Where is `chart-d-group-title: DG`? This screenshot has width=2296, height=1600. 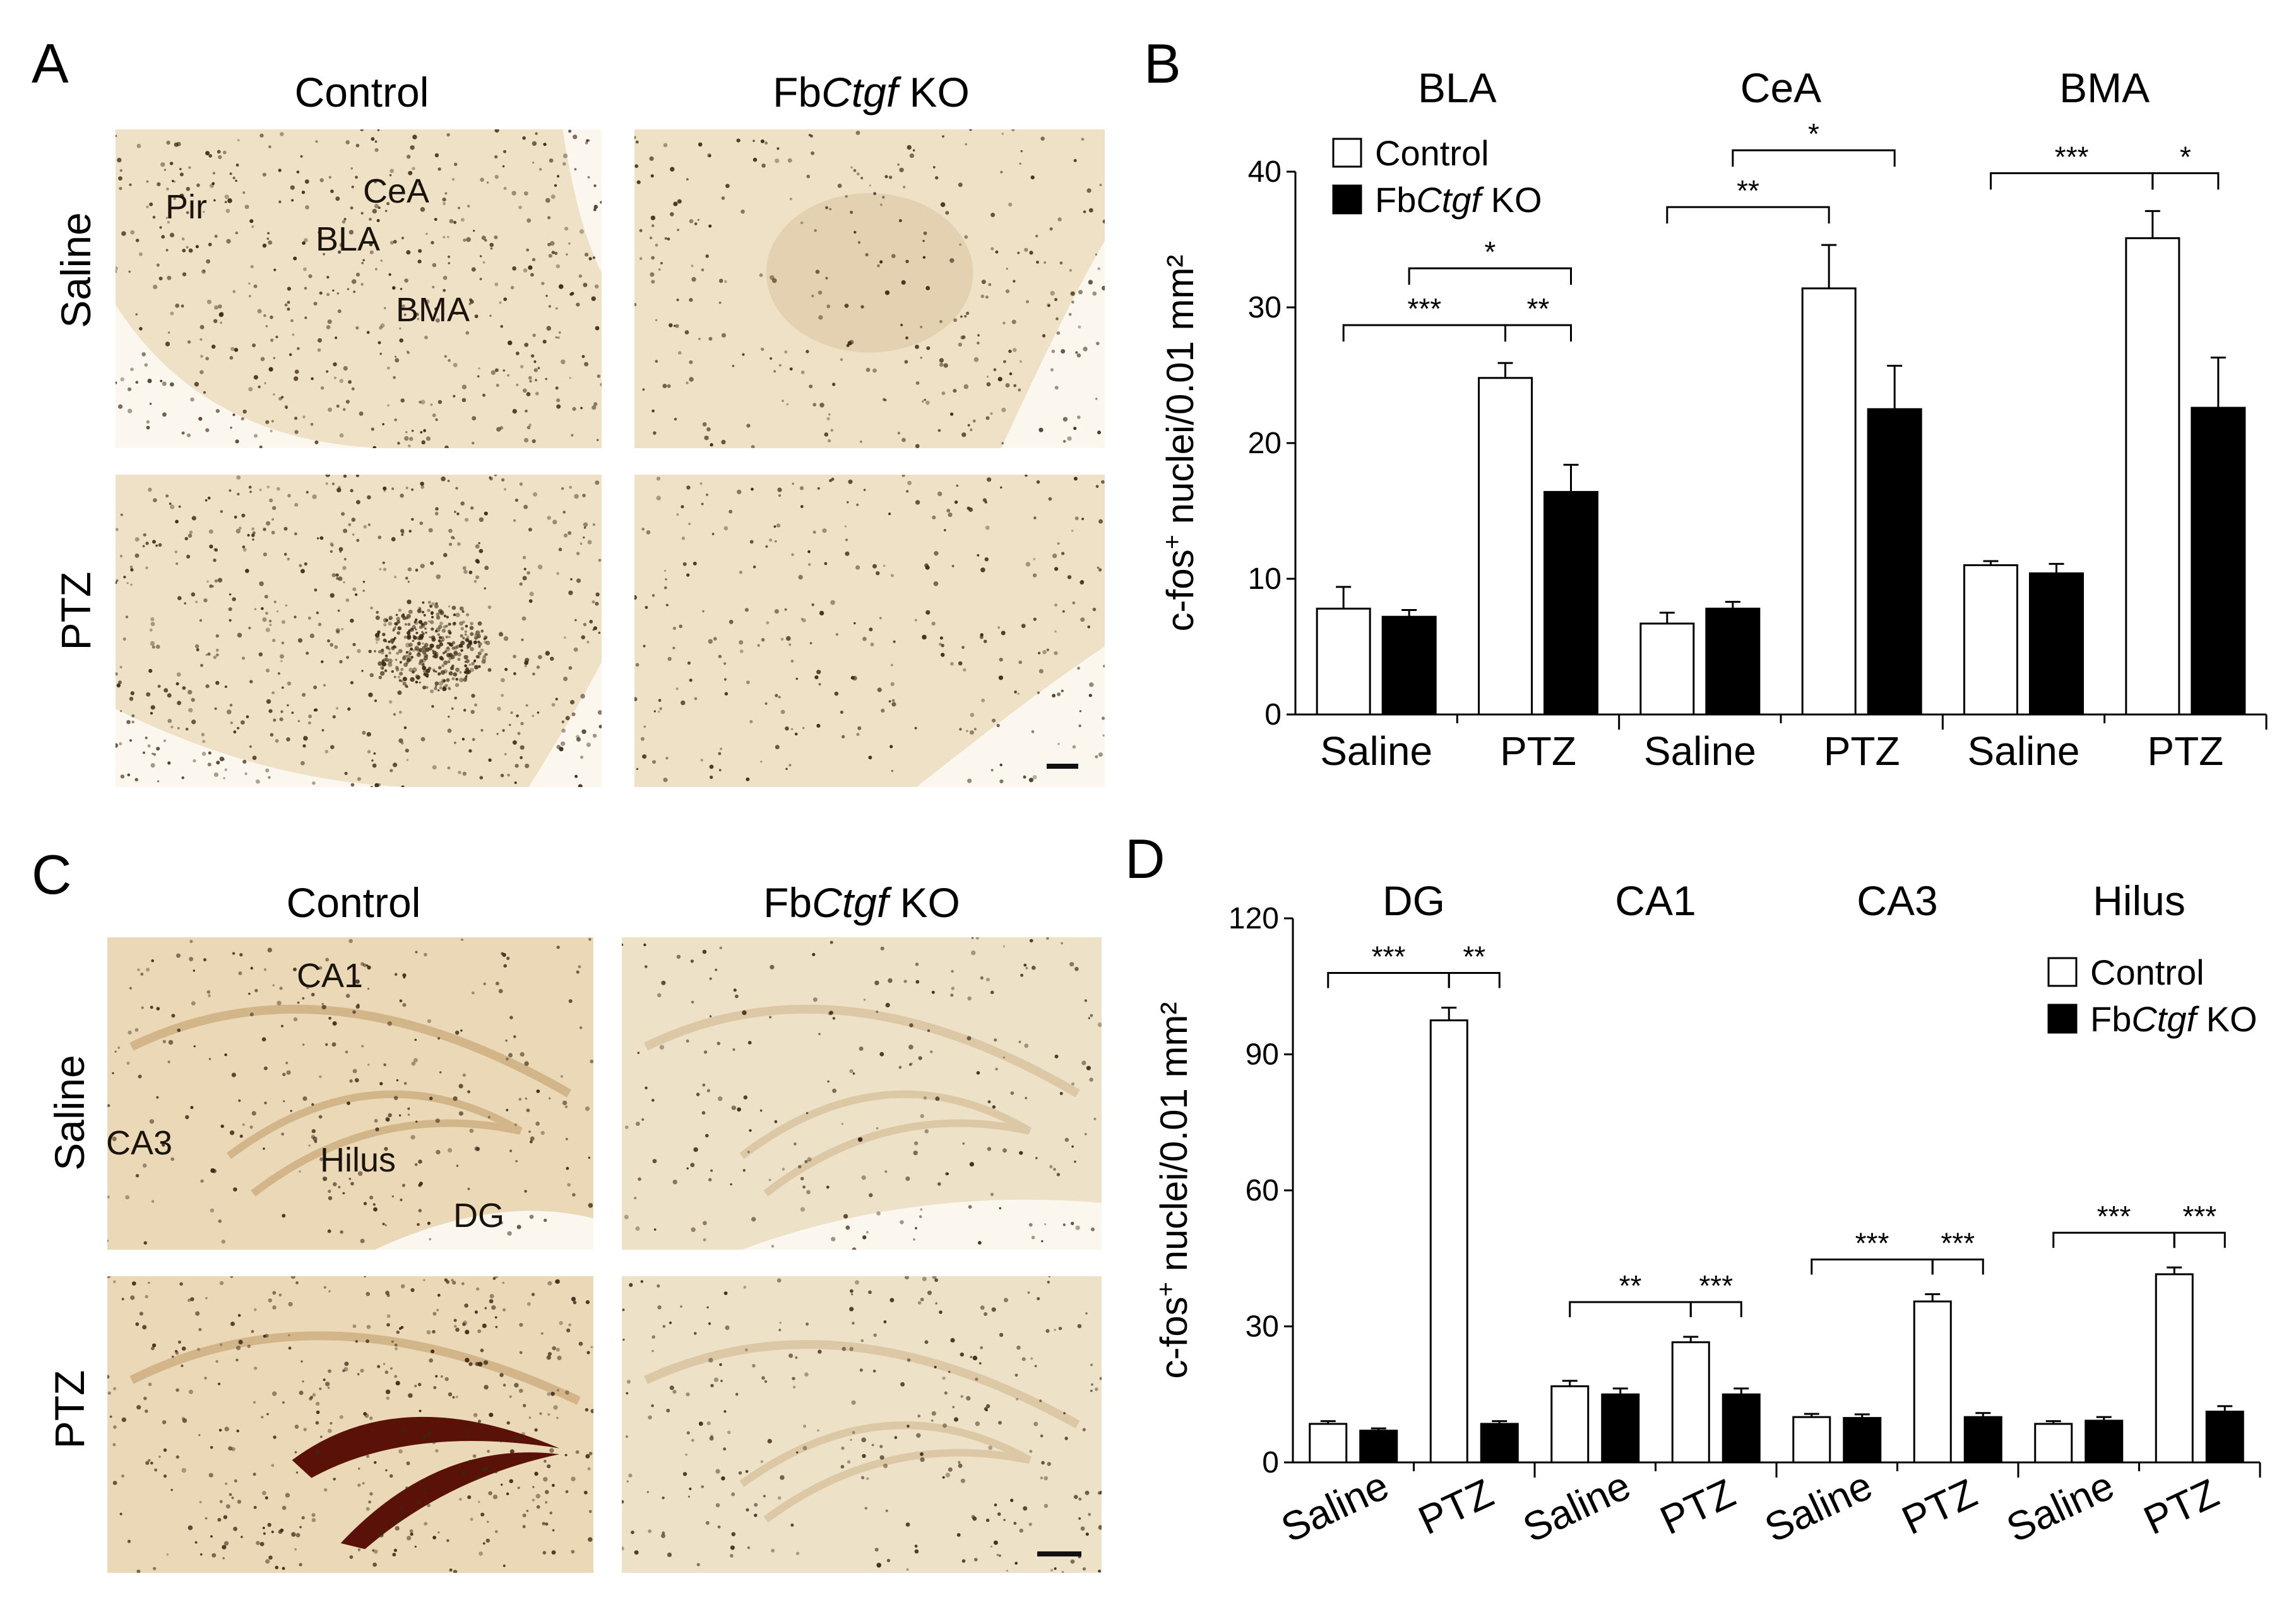
chart-d-group-title: DG is located at coordinates (1414, 901).